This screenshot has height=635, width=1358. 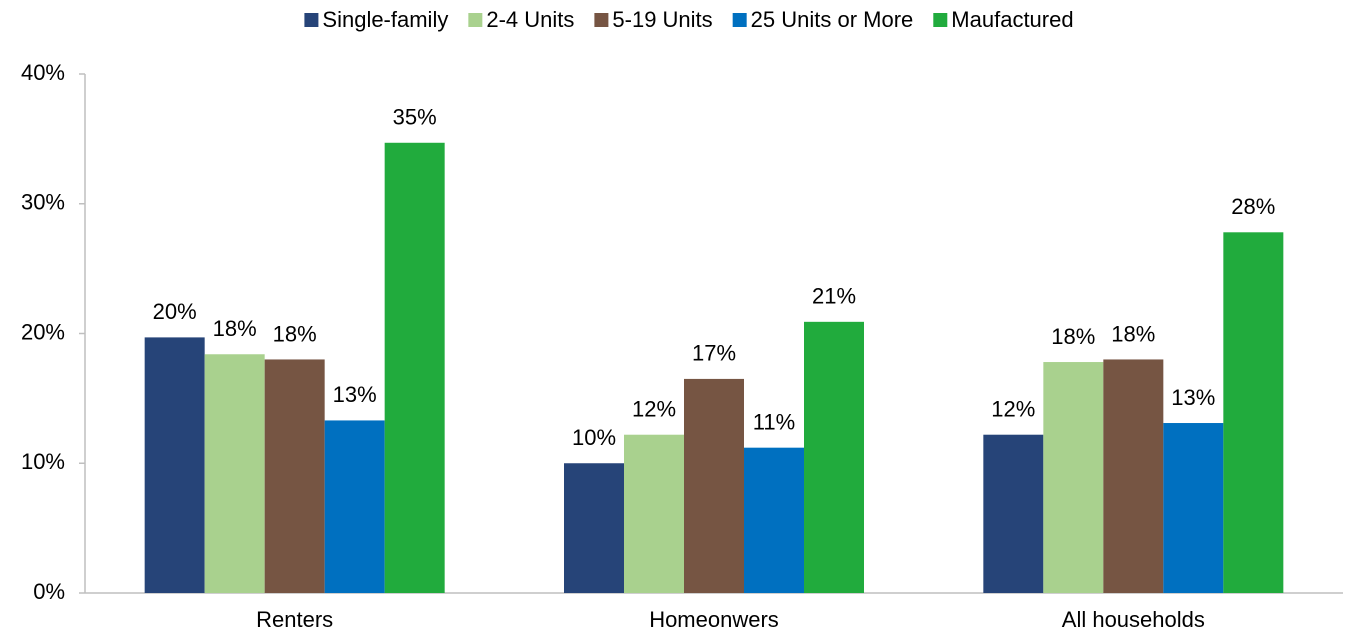 What do you see at coordinates (43, 202) in the screenshot?
I see `y-tick-label: 30%` at bounding box center [43, 202].